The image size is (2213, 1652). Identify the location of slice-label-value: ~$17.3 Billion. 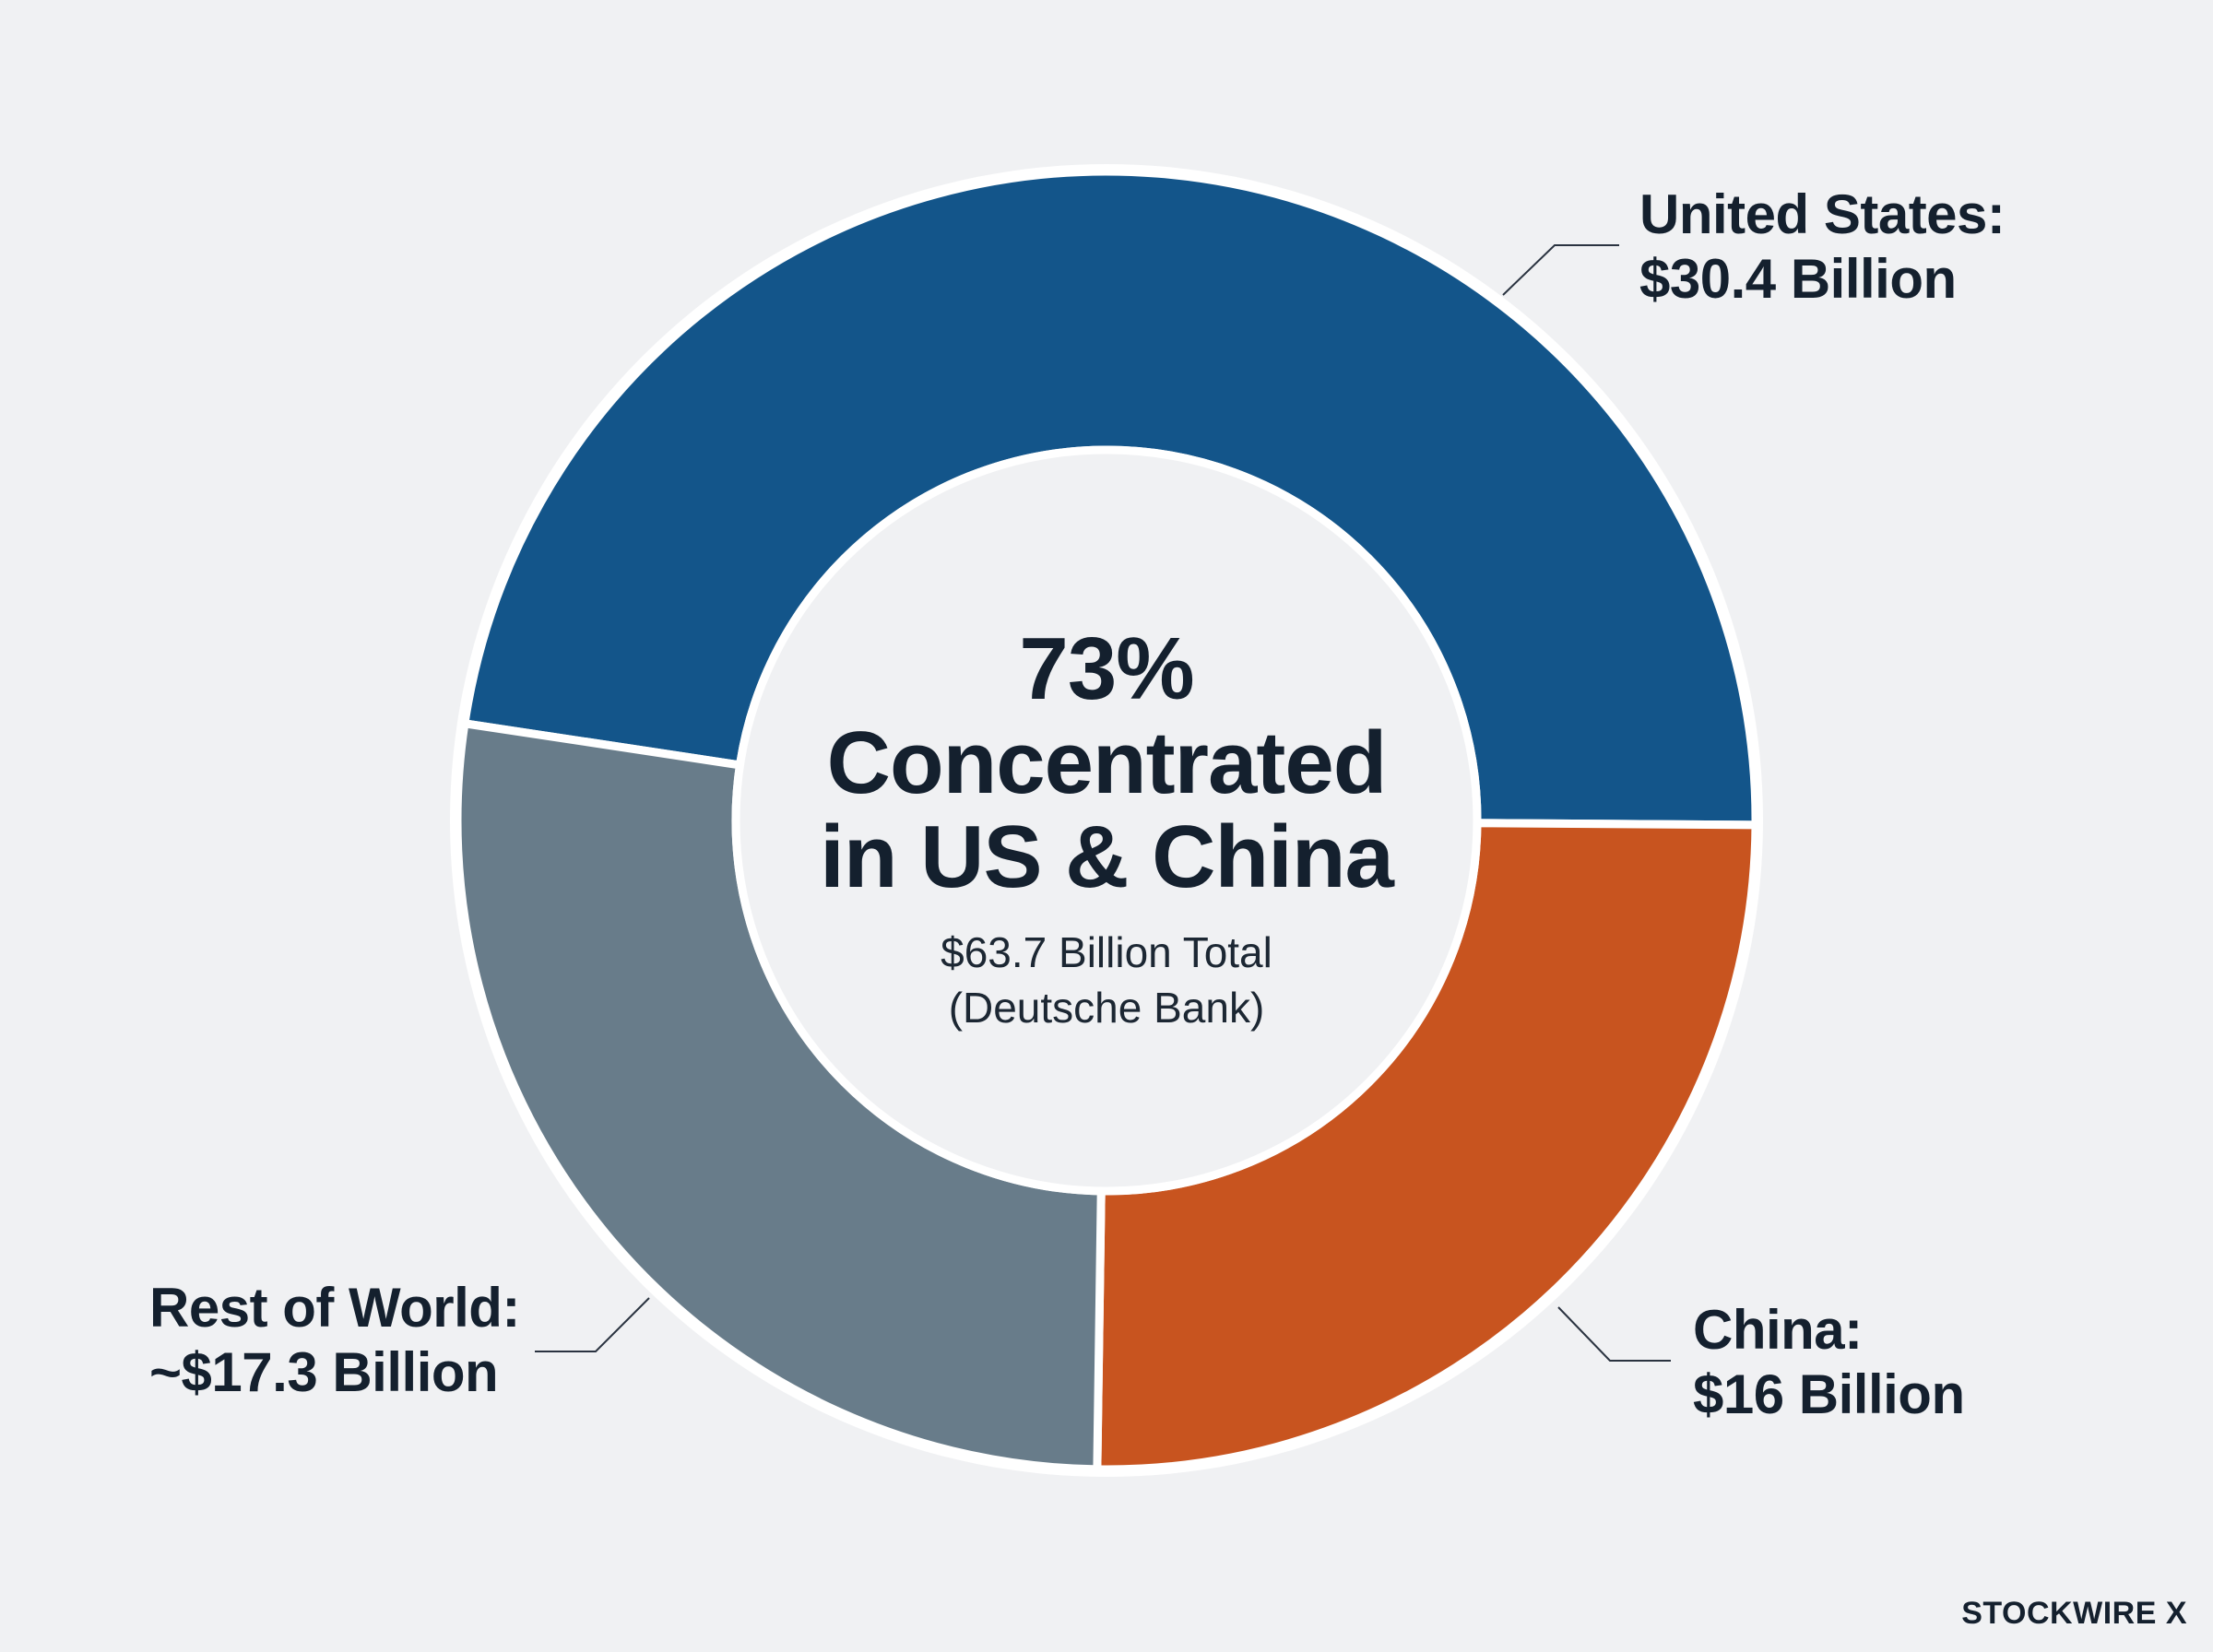
(324, 1372).